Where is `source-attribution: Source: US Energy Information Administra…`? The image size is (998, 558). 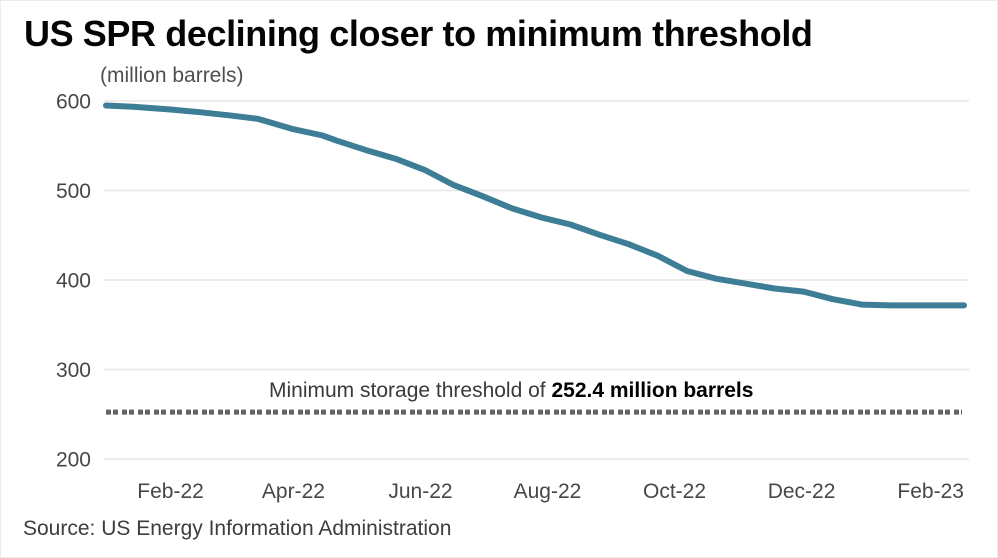 source-attribution: Source: US Energy Information Administra… is located at coordinates (237, 528).